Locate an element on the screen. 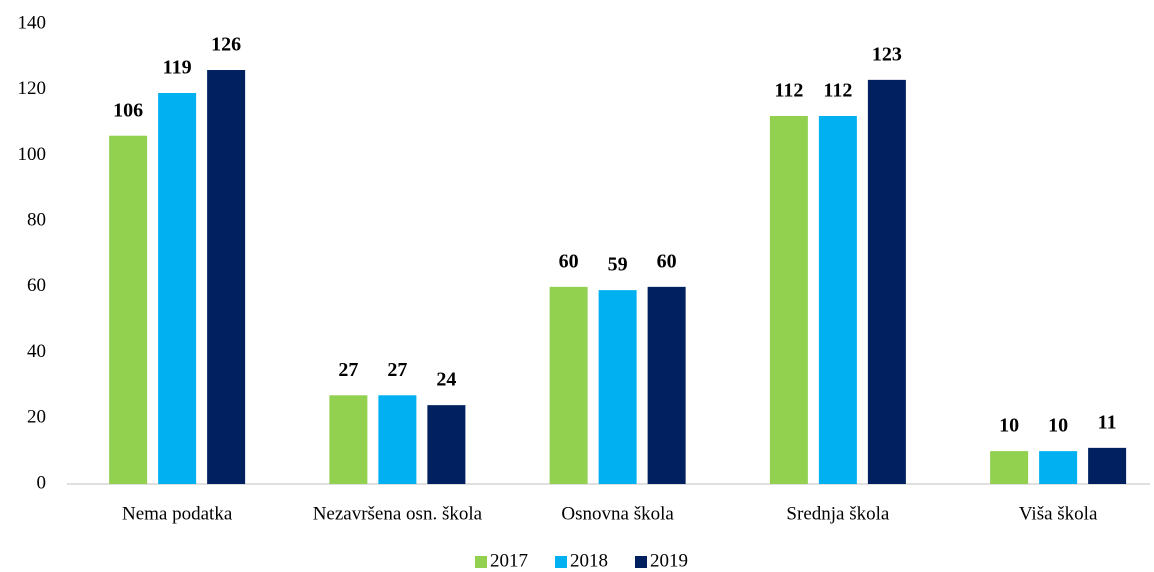 The height and width of the screenshot is (572, 1154). y-tick-label: 60 is located at coordinates (36, 285).